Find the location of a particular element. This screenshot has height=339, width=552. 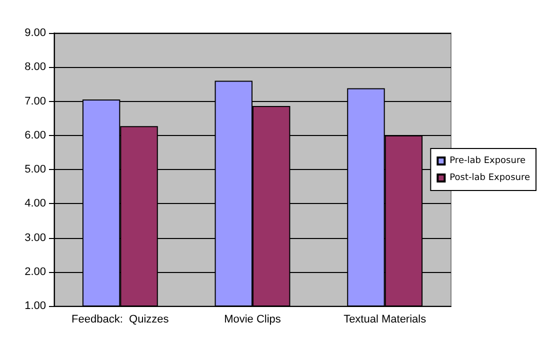

y-tick-label: 4.00 is located at coordinates (35, 204).